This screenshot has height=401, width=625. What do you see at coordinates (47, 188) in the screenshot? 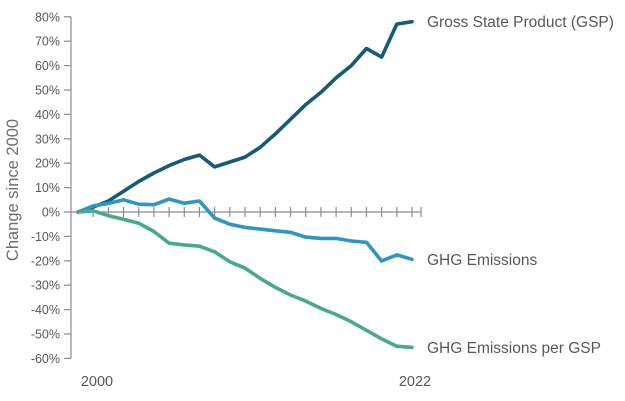
I see `y-tick-label: 10%` at bounding box center [47, 188].